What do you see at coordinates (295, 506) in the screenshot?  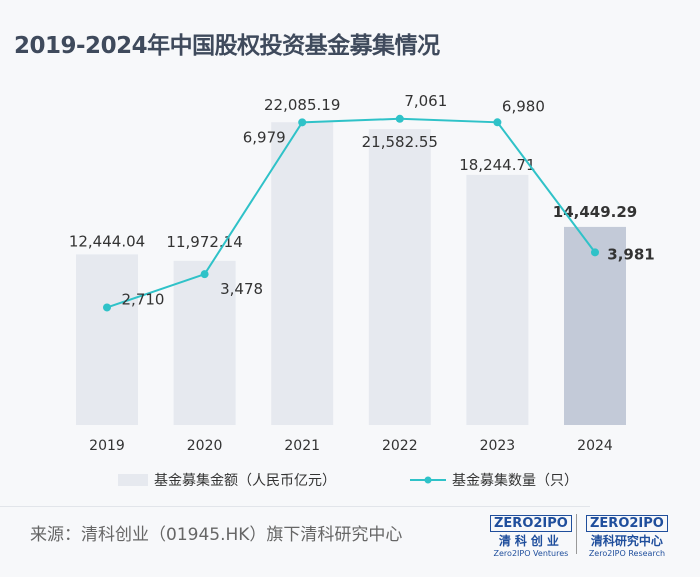 I see `footer-divider` at bounding box center [295, 506].